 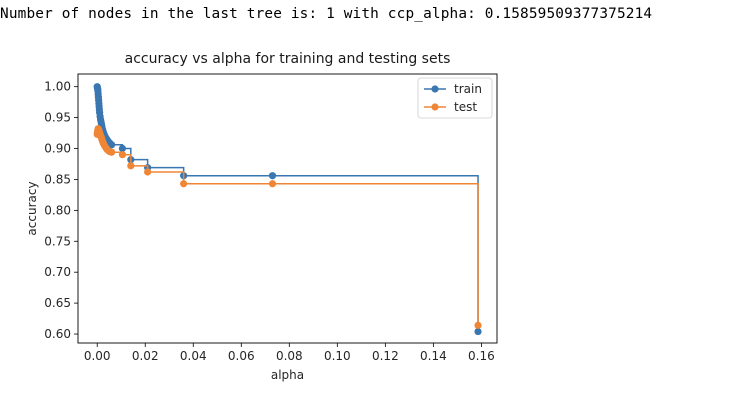 What do you see at coordinates (57, 118) in the screenshot?
I see `y-tick-label: 0.95` at bounding box center [57, 118].